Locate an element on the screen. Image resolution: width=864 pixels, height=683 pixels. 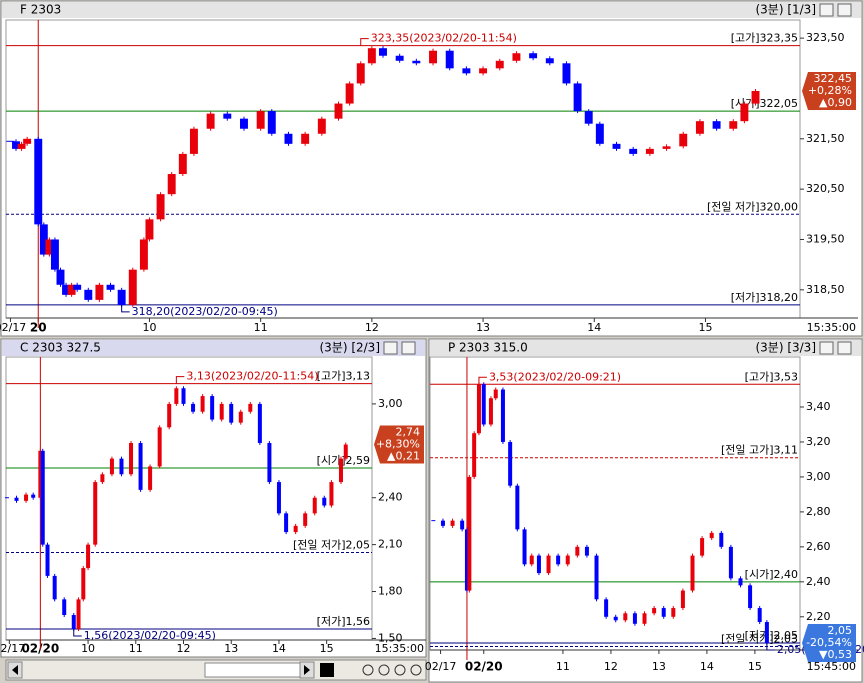
price-box-price: 322,45 is located at coordinates (833, 78).